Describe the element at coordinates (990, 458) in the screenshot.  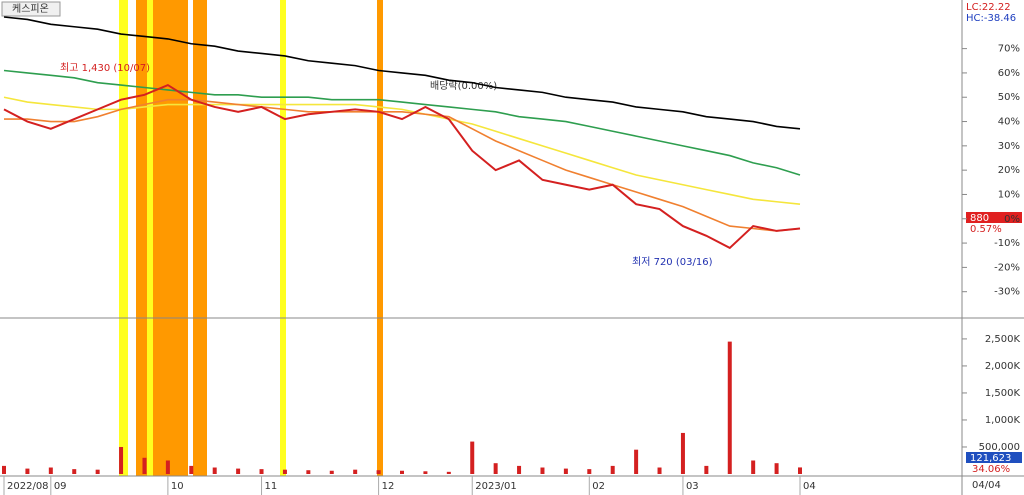
I see `value-label: 121,623` at that location.